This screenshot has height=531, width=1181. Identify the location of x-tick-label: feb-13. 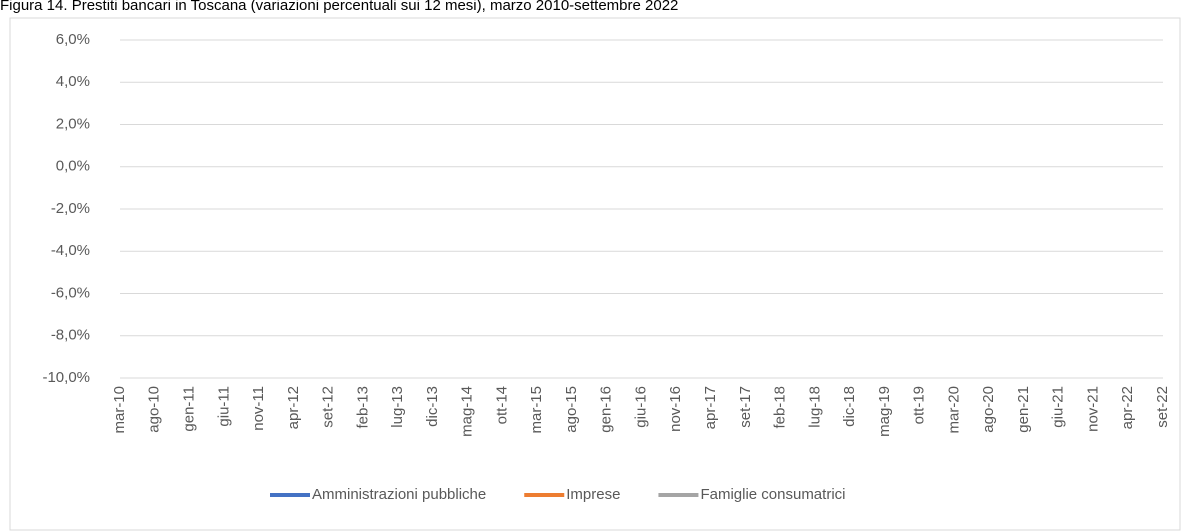
(362, 407).